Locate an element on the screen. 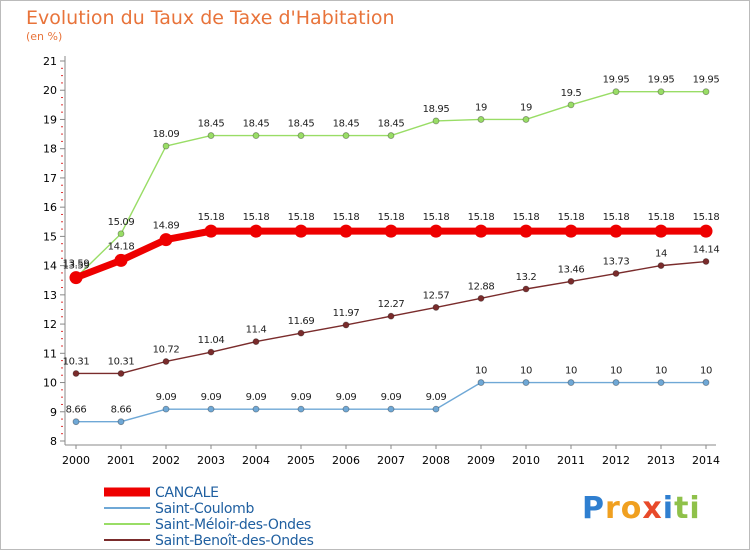 The image size is (750, 550). x-tick-label: 2001 is located at coordinates (121, 460).